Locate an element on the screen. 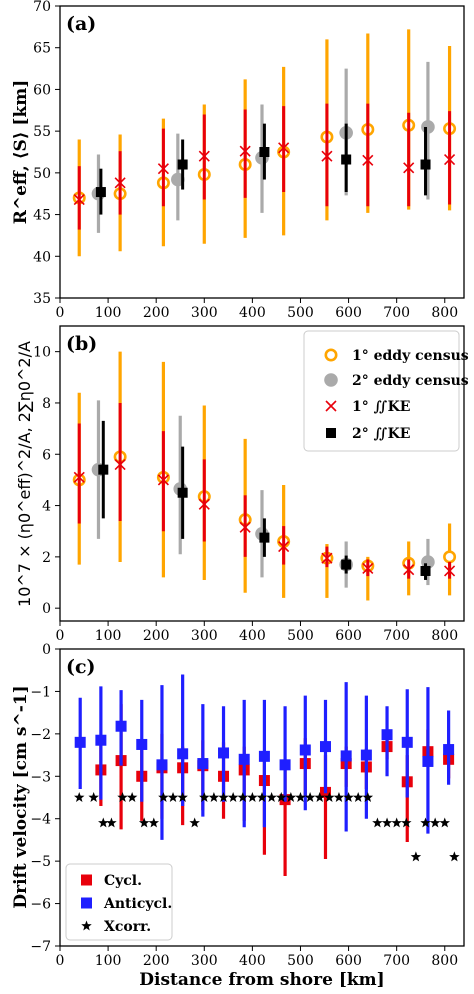 Image resolution: width=474 pixels, height=994 pixels. x-axis-title: Distance from shore [km] is located at coordinates (261, 980).